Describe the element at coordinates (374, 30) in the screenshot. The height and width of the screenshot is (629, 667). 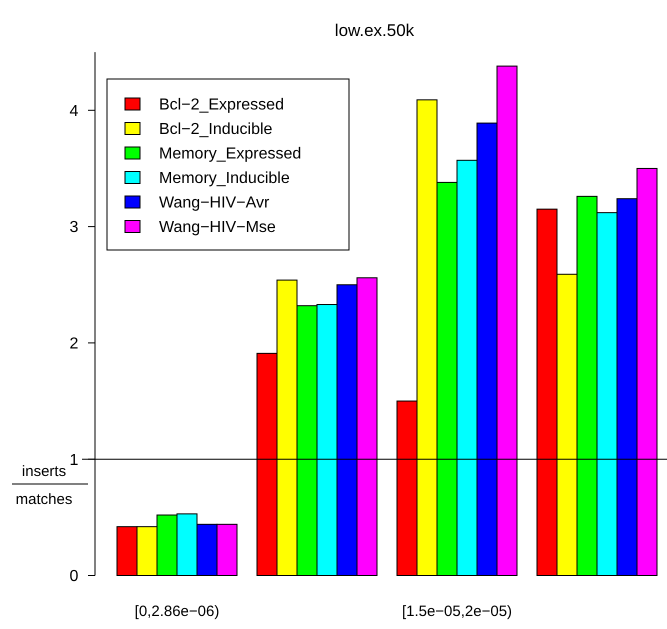
I see `chart-title: low.ex.50k` at that location.